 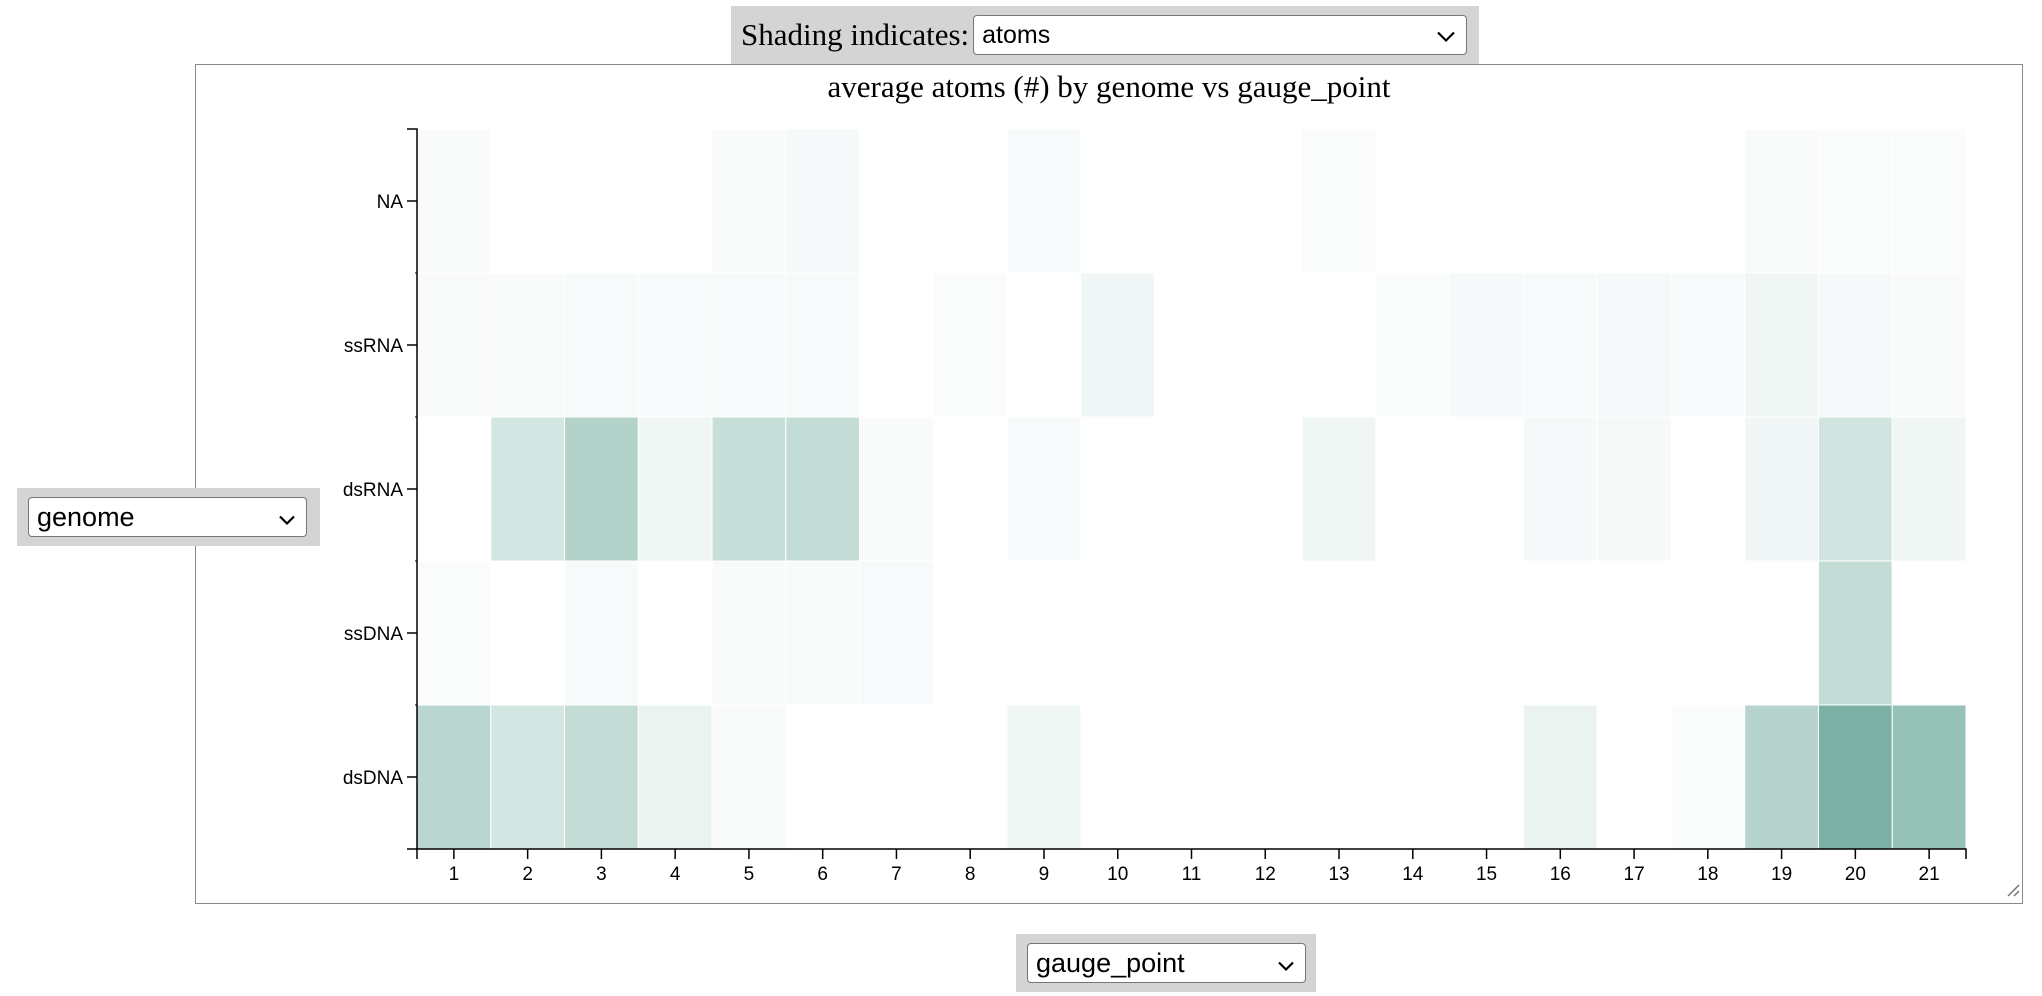 I want to click on column-variable-select: gauge_point, so click(x=1166, y=963).